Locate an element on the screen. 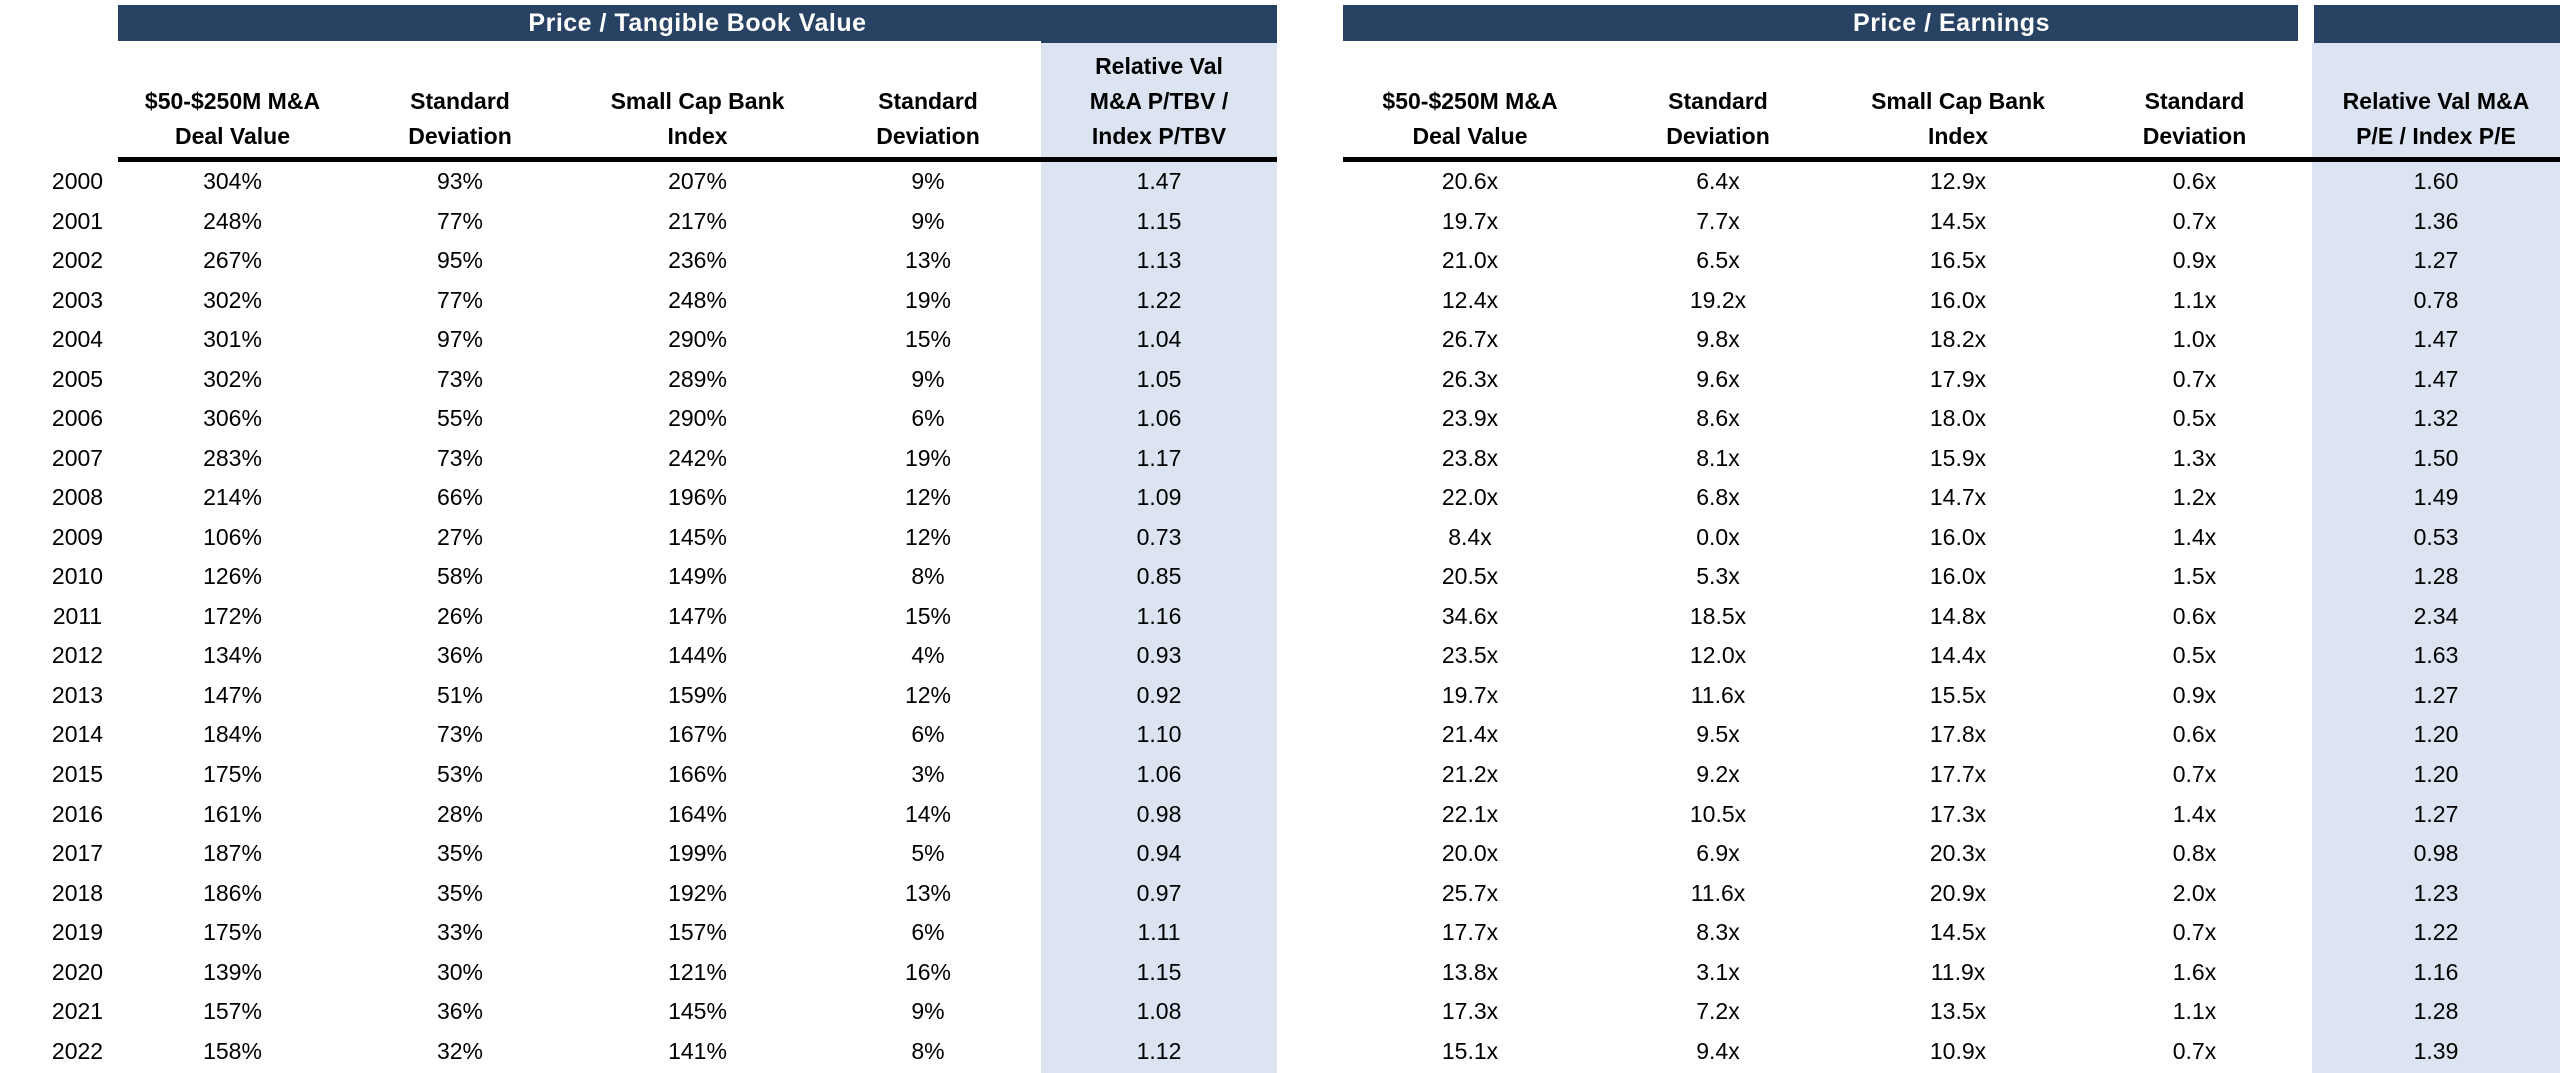 The width and height of the screenshot is (2560, 1073). year-cell: 2008 is located at coordinates (77, 497).